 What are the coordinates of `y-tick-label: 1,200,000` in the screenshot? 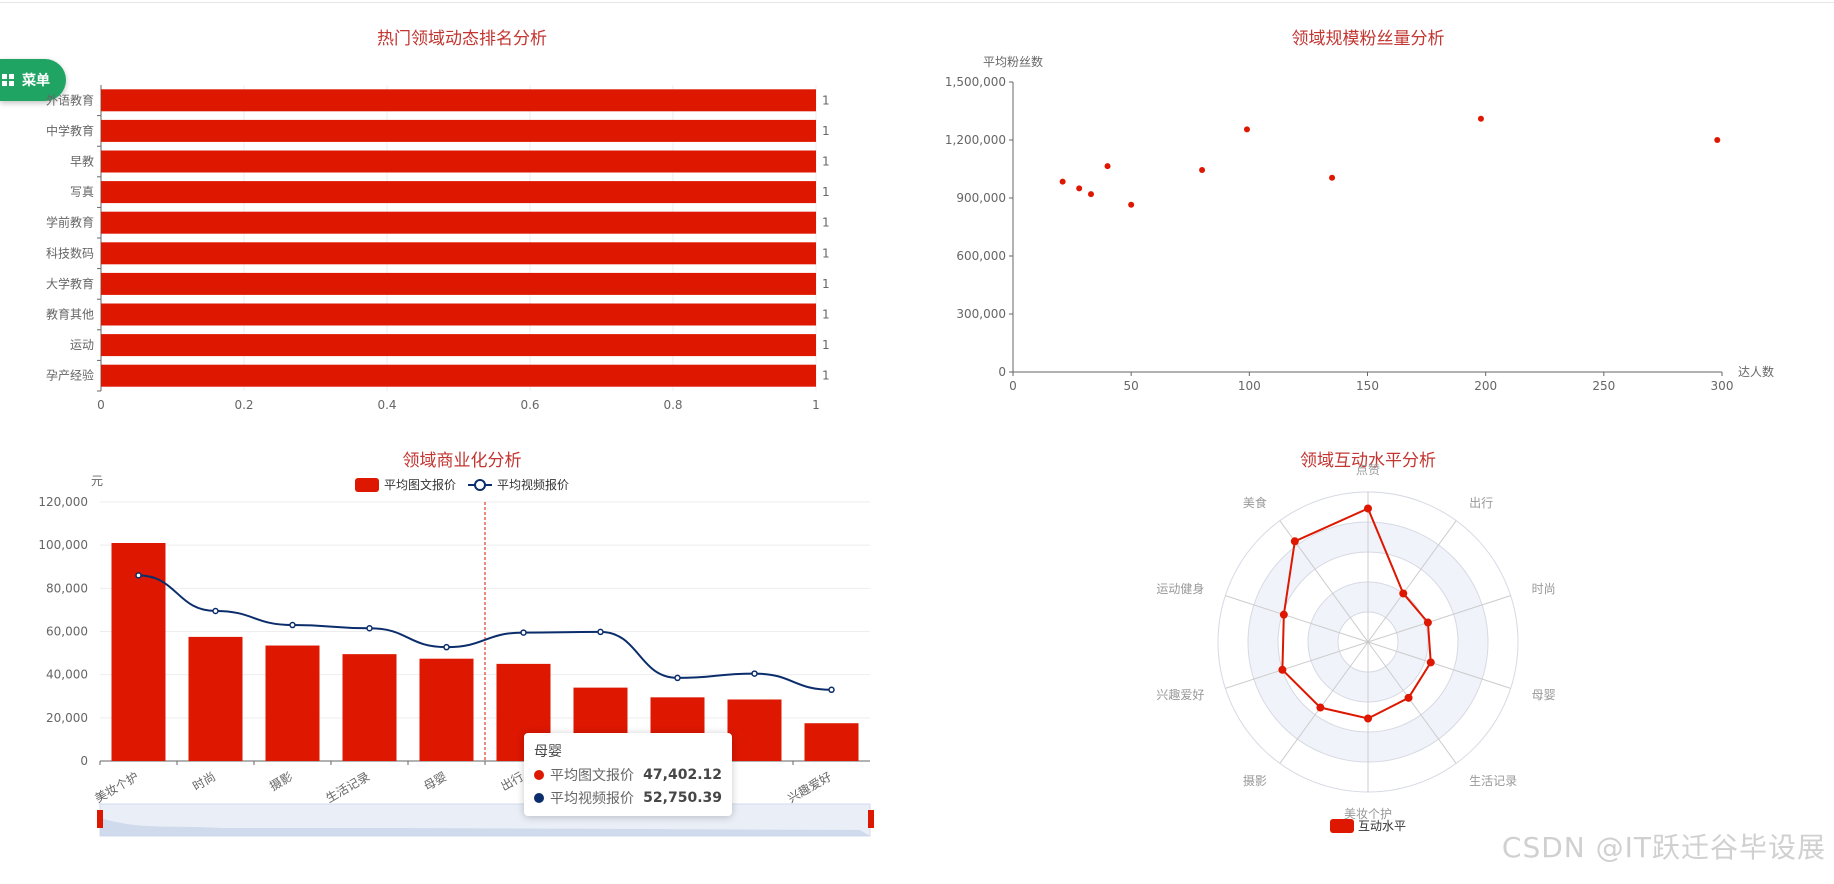 It's located at (975, 140).